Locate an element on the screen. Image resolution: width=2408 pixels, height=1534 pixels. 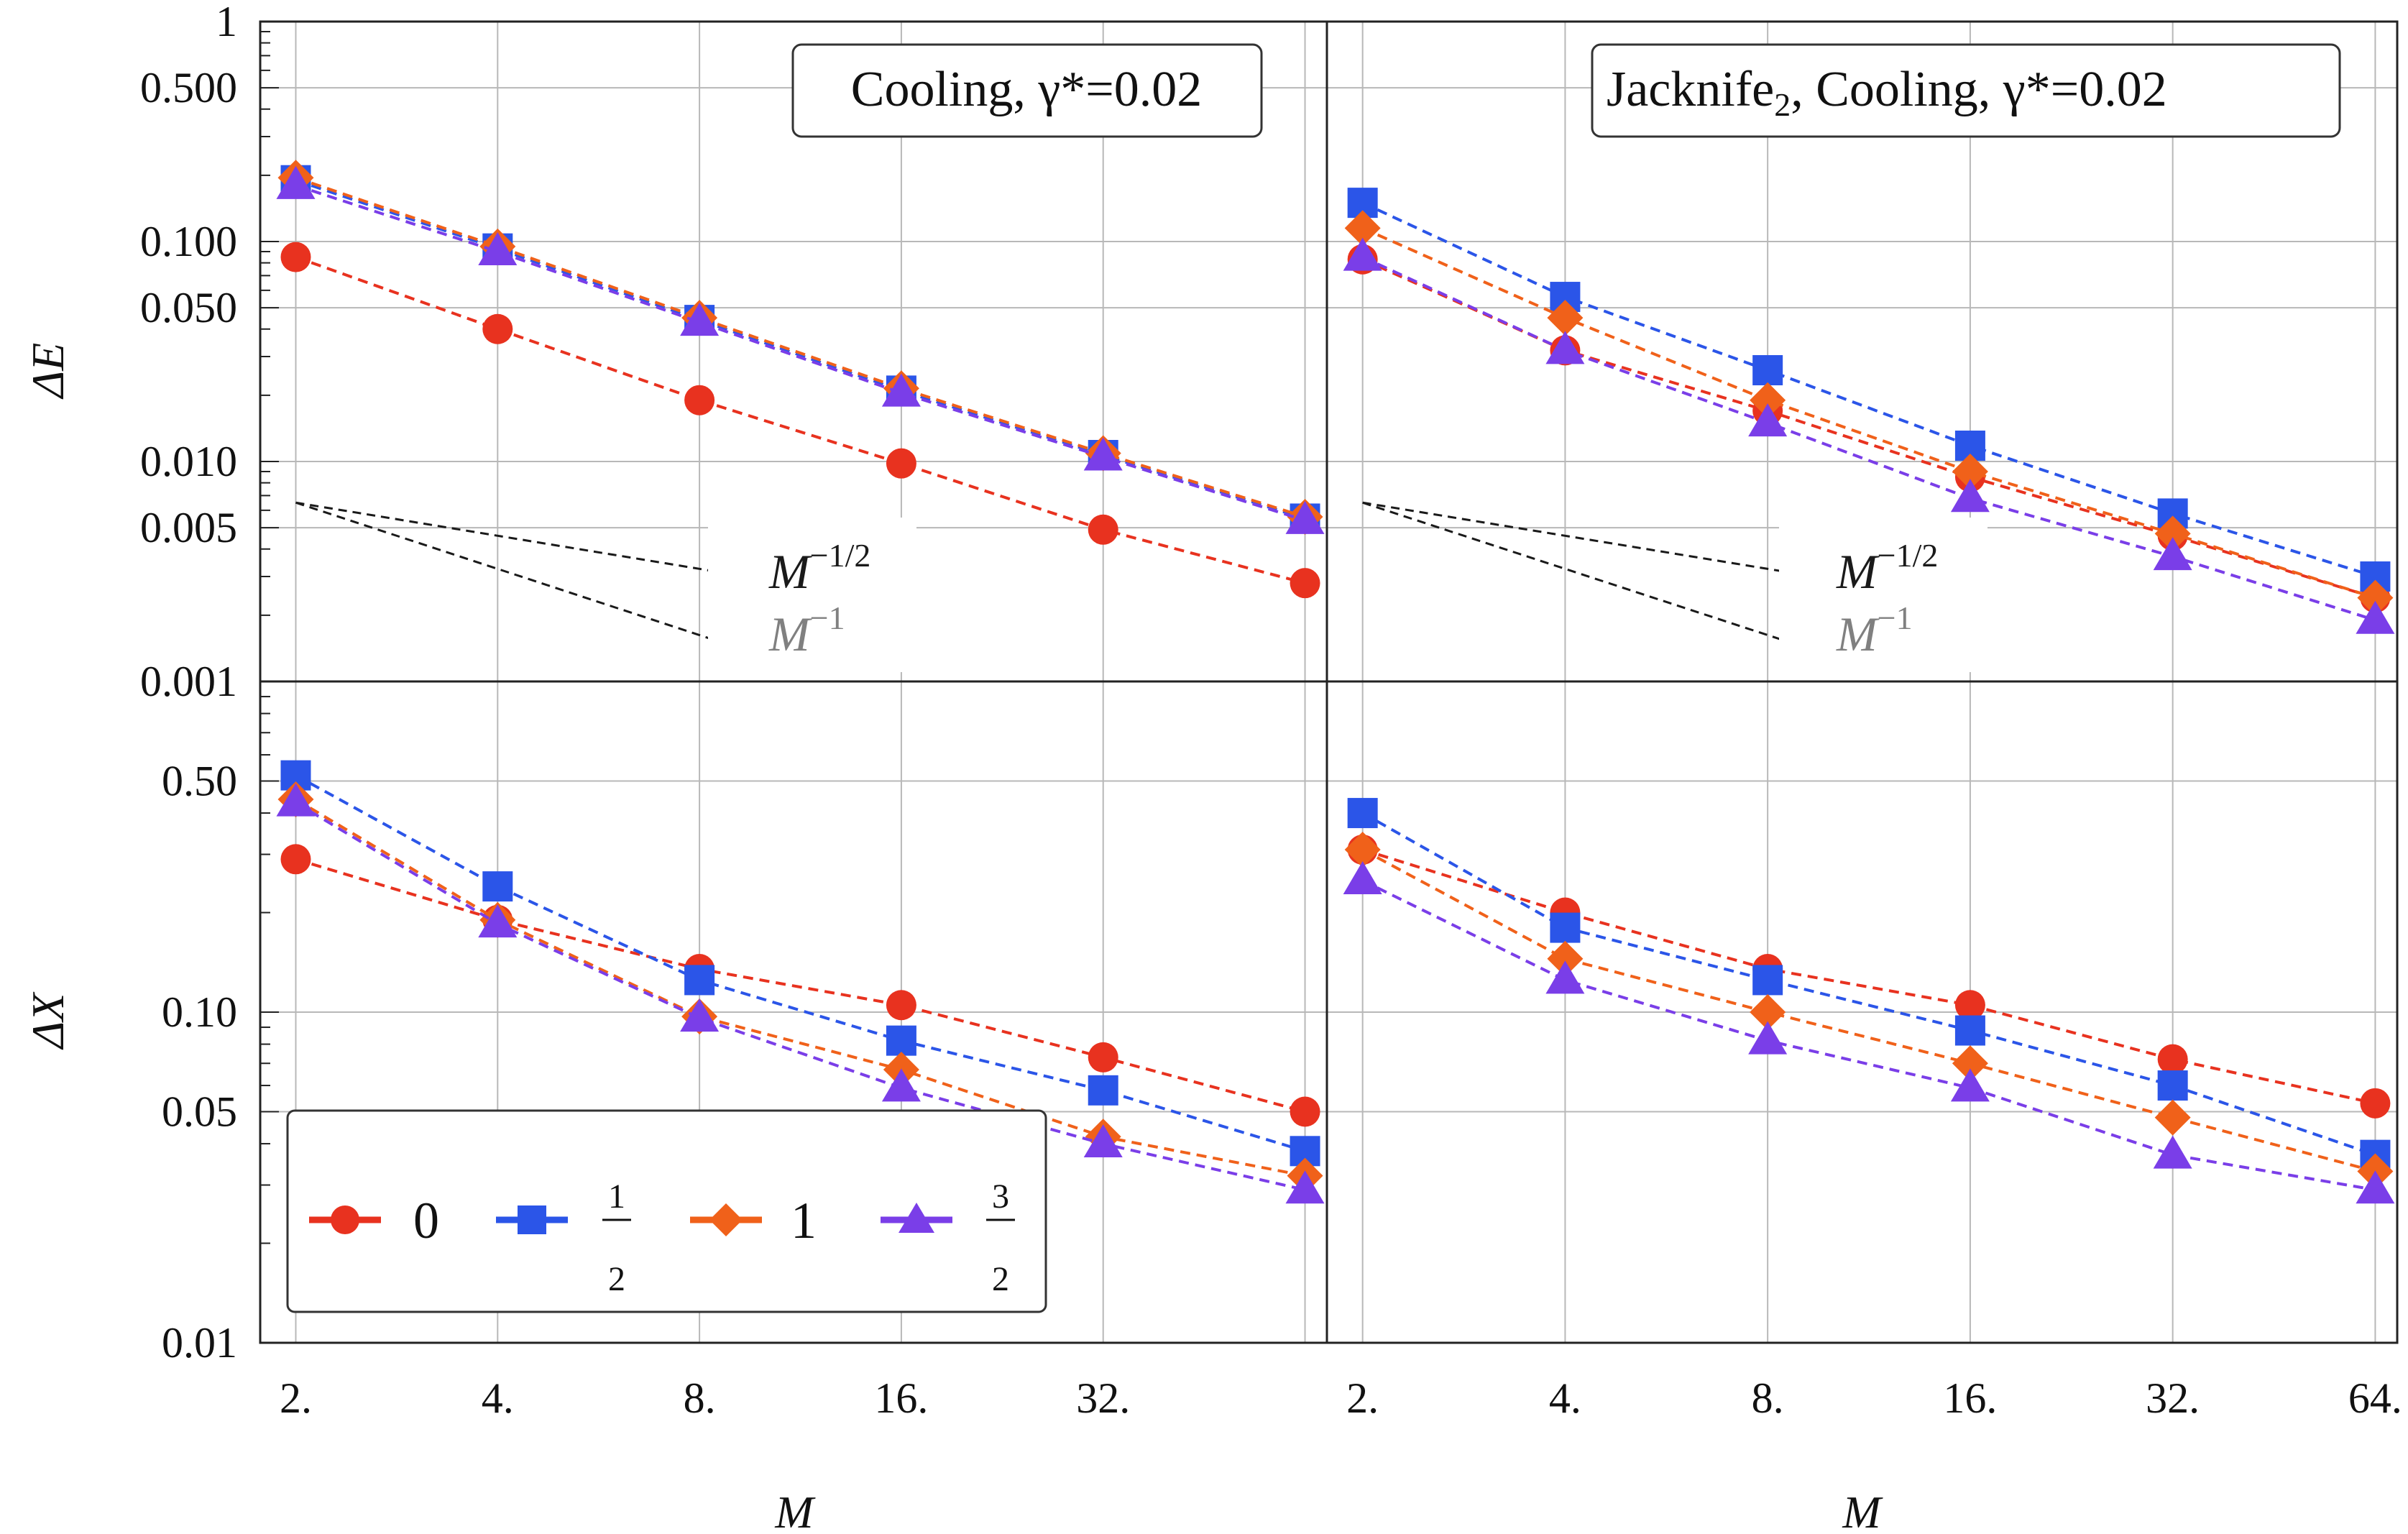
legend: 0 1 2 1 3 2 is located at coordinates (666, 1211).